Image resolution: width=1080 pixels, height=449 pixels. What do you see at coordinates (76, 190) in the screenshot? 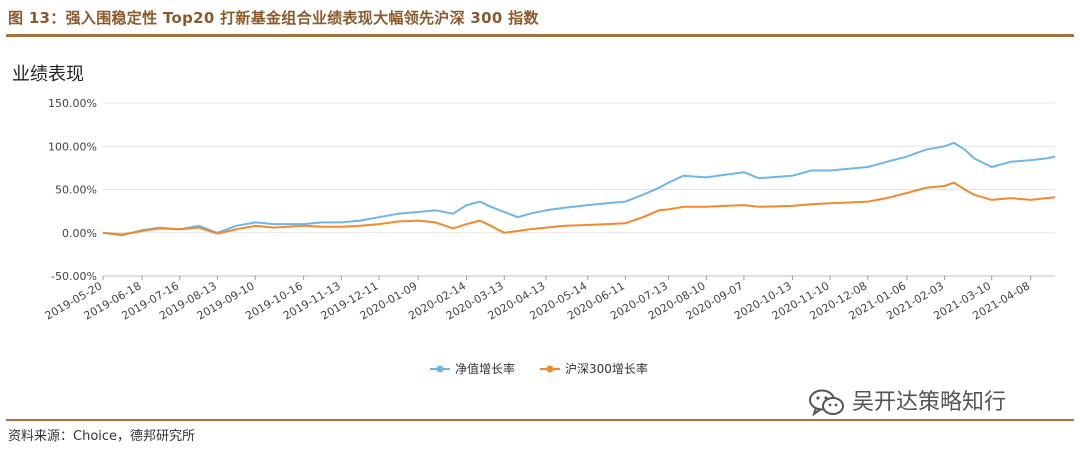
I see `y-tick-label: 50.00%` at bounding box center [76, 190].